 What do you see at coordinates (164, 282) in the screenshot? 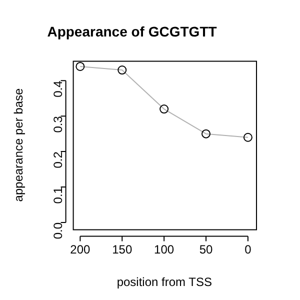
I see `x-axis-title: position from TSS` at bounding box center [164, 282].